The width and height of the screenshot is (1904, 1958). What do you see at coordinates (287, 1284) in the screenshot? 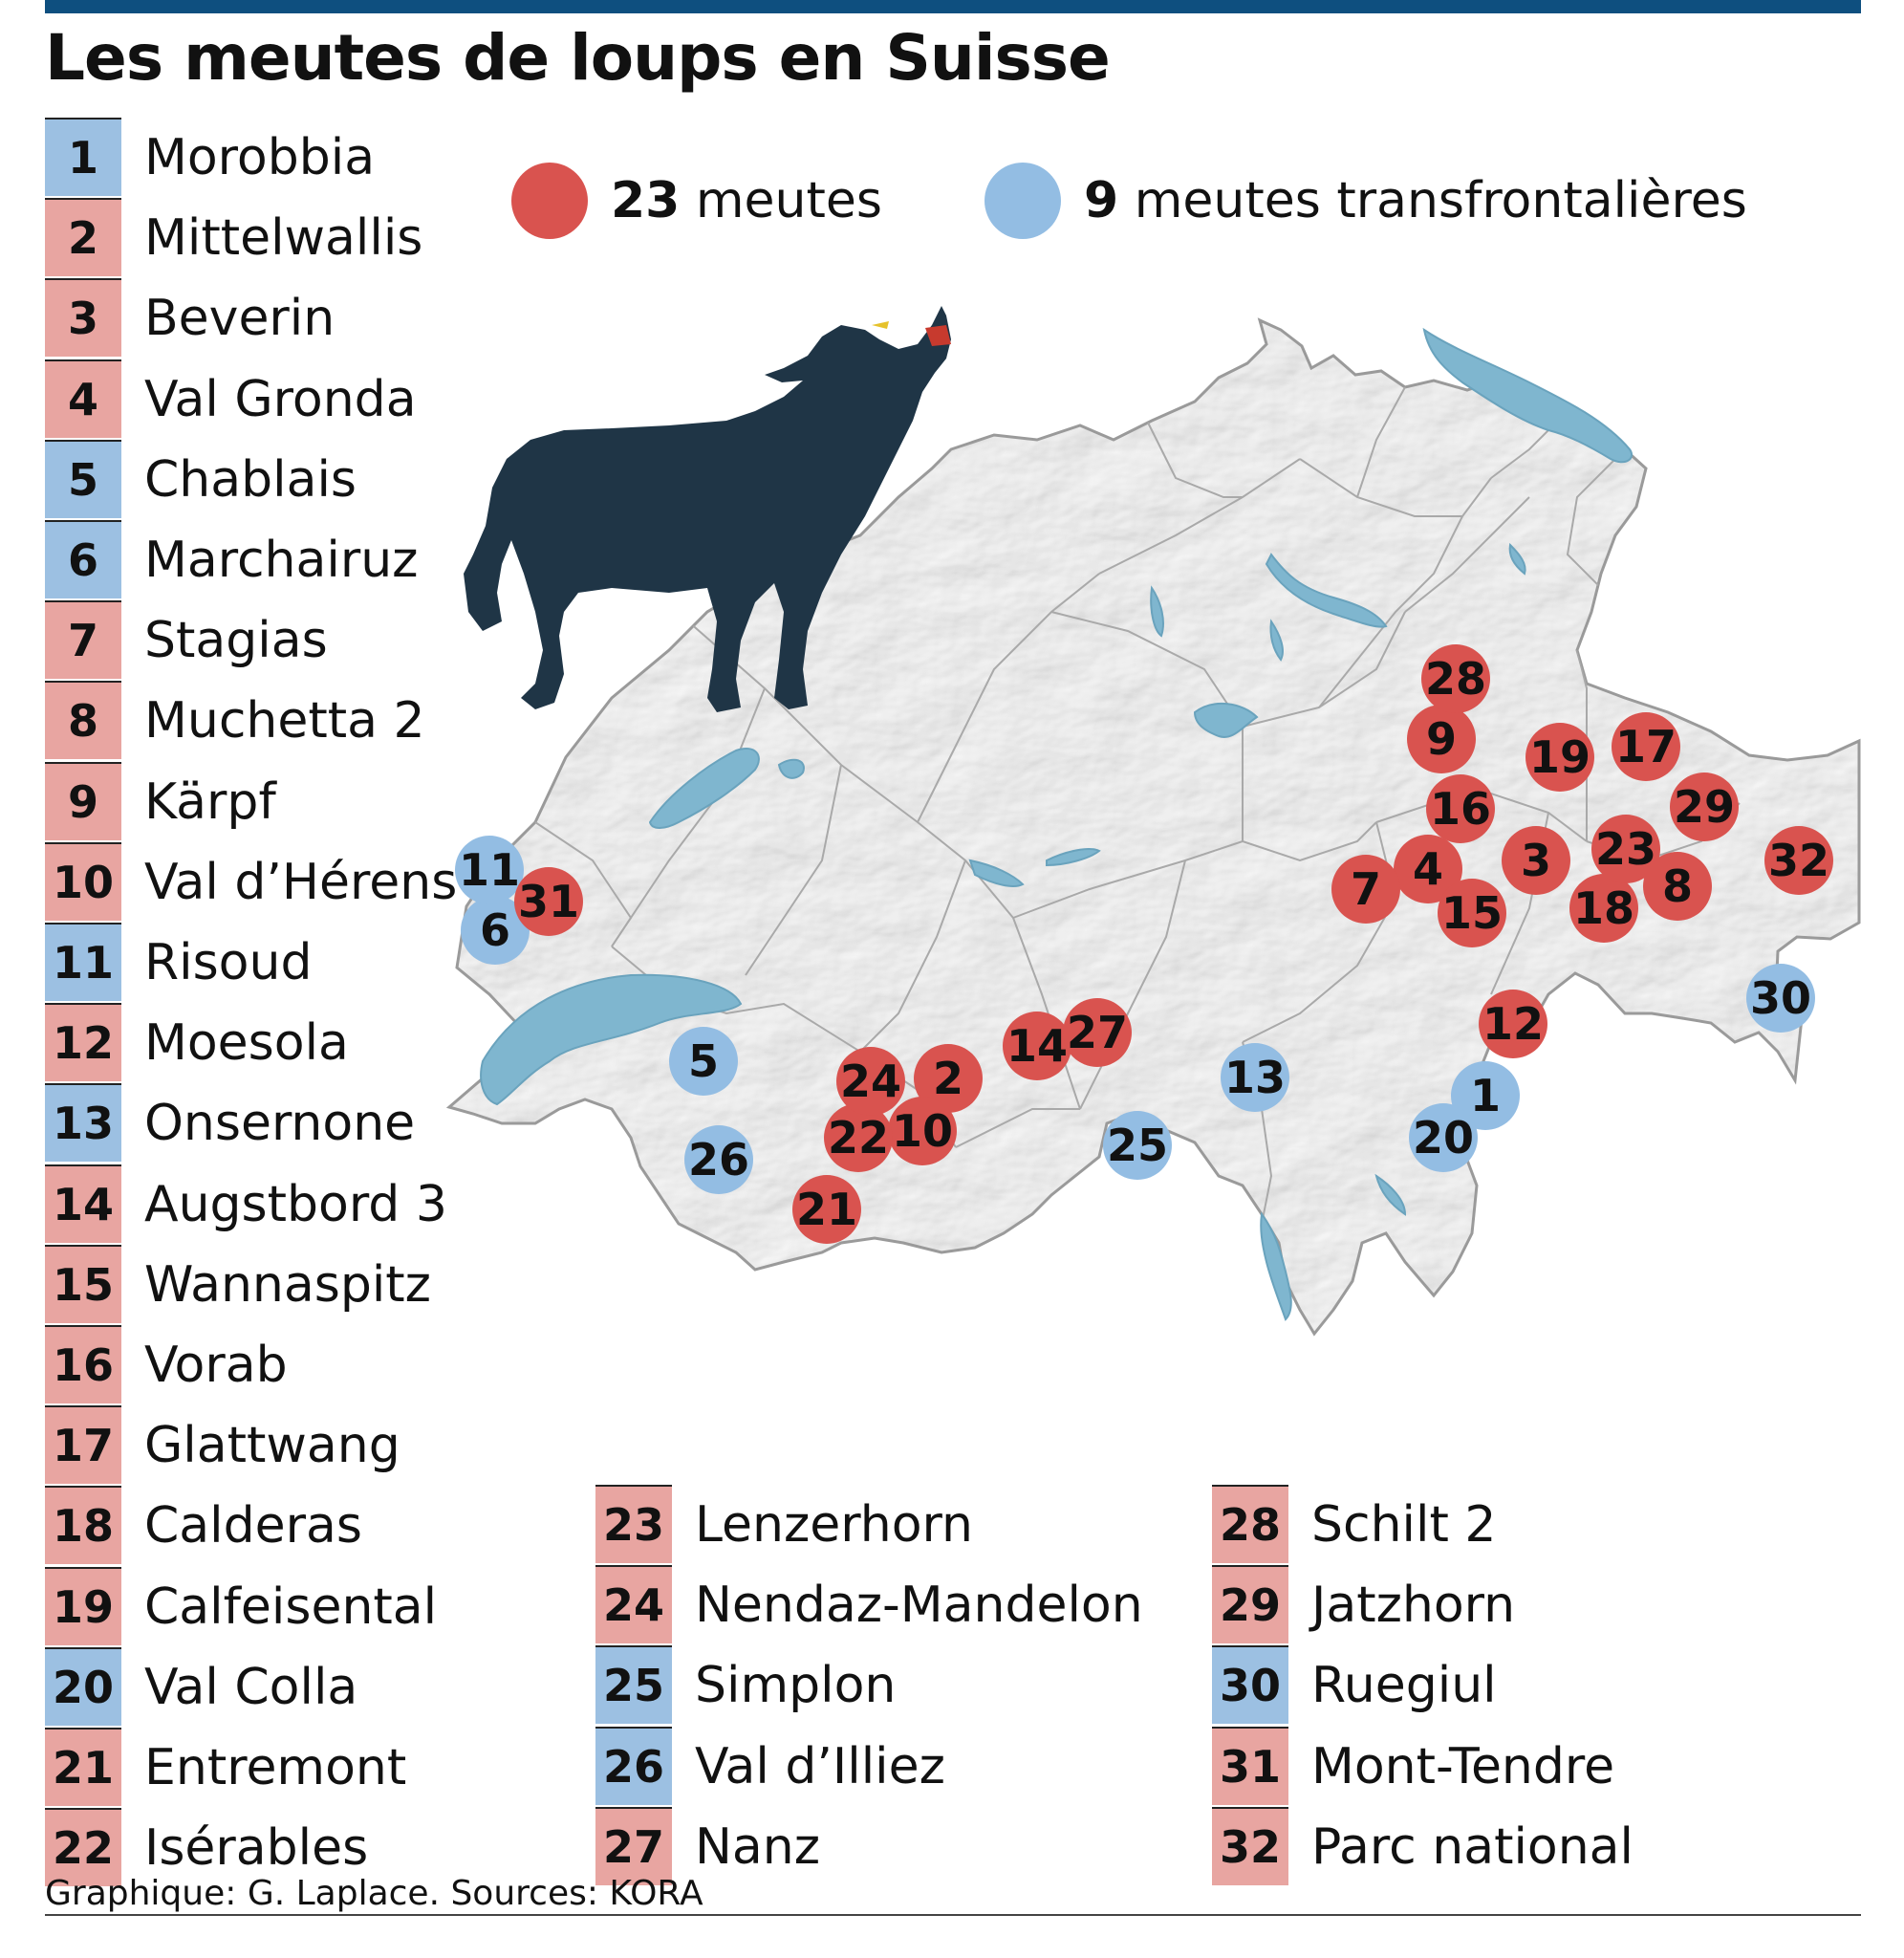
I see `list-item-name: Wannaspitz` at bounding box center [287, 1284].